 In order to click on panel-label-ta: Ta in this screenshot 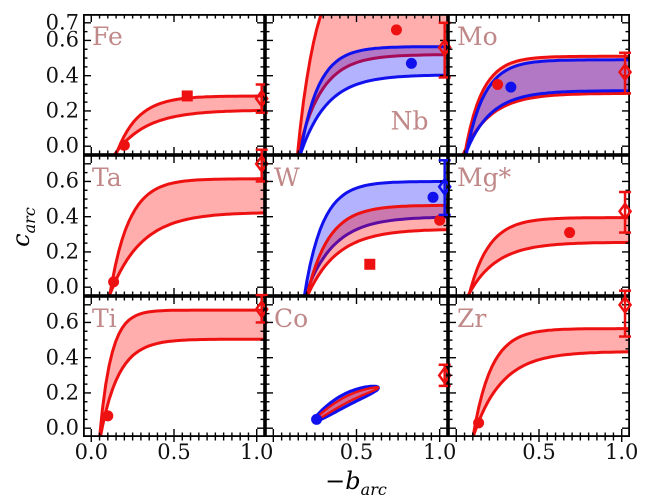, I will do `click(107, 177)`.